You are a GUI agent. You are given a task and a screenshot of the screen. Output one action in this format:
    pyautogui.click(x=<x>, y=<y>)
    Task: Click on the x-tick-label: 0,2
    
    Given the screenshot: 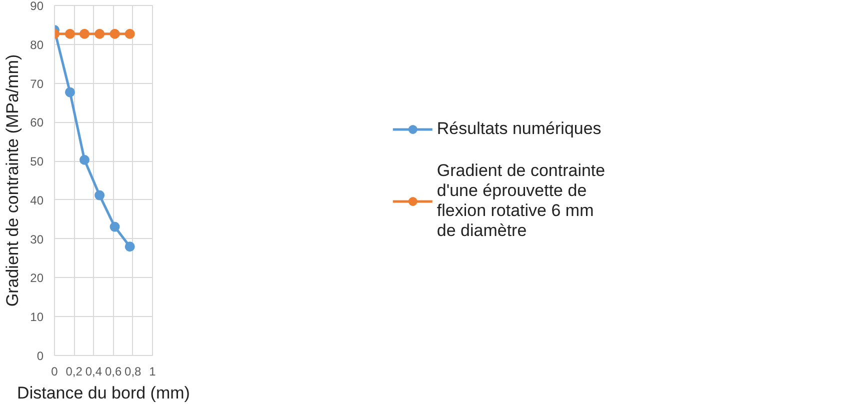 What is the action you would take?
    pyautogui.click(x=74, y=371)
    